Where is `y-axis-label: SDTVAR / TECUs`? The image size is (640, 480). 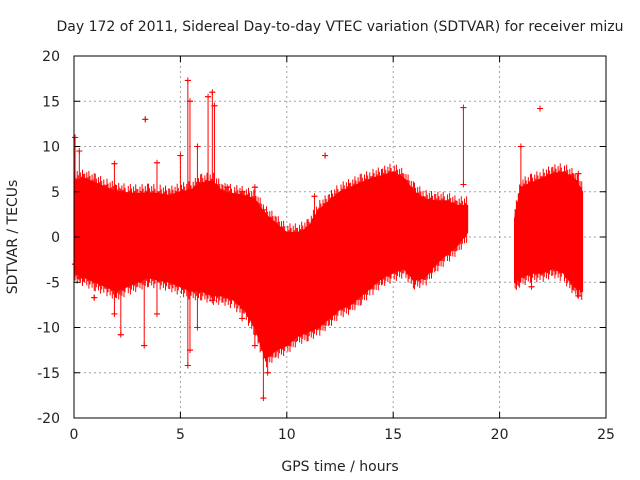 y-axis-label: SDTVAR / TECUs is located at coordinates (13, 237).